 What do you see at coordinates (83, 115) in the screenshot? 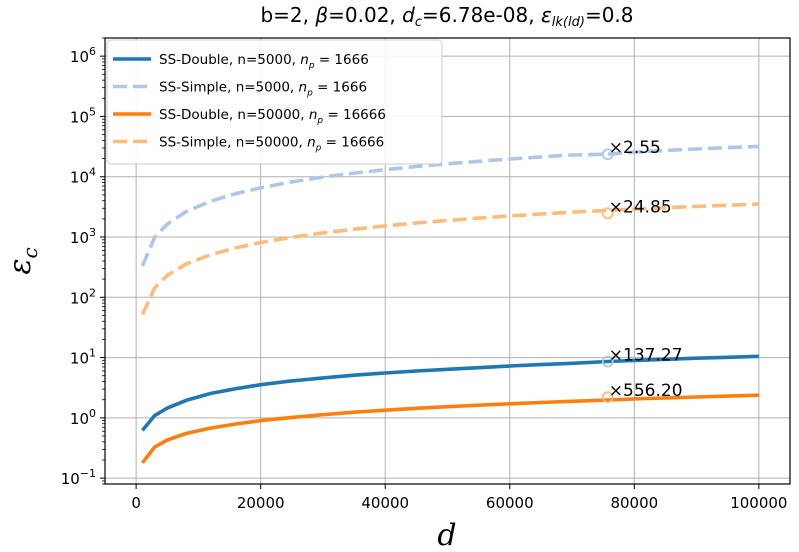
I see `y-tick-label: 10⁵` at bounding box center [83, 115].